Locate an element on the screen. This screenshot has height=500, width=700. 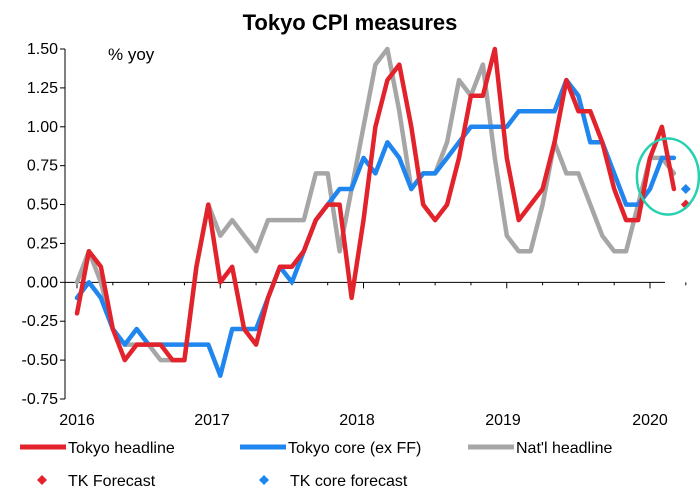
legend-label: TK core forecast is located at coordinates (349, 481).